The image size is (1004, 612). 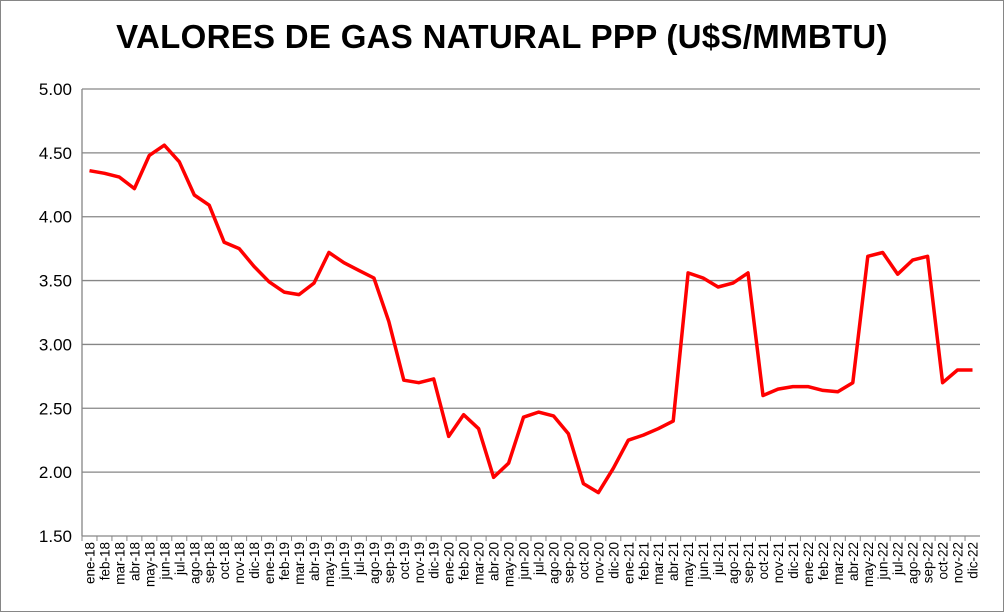 I want to click on x-tick-label: dic-22, so click(x=973, y=560).